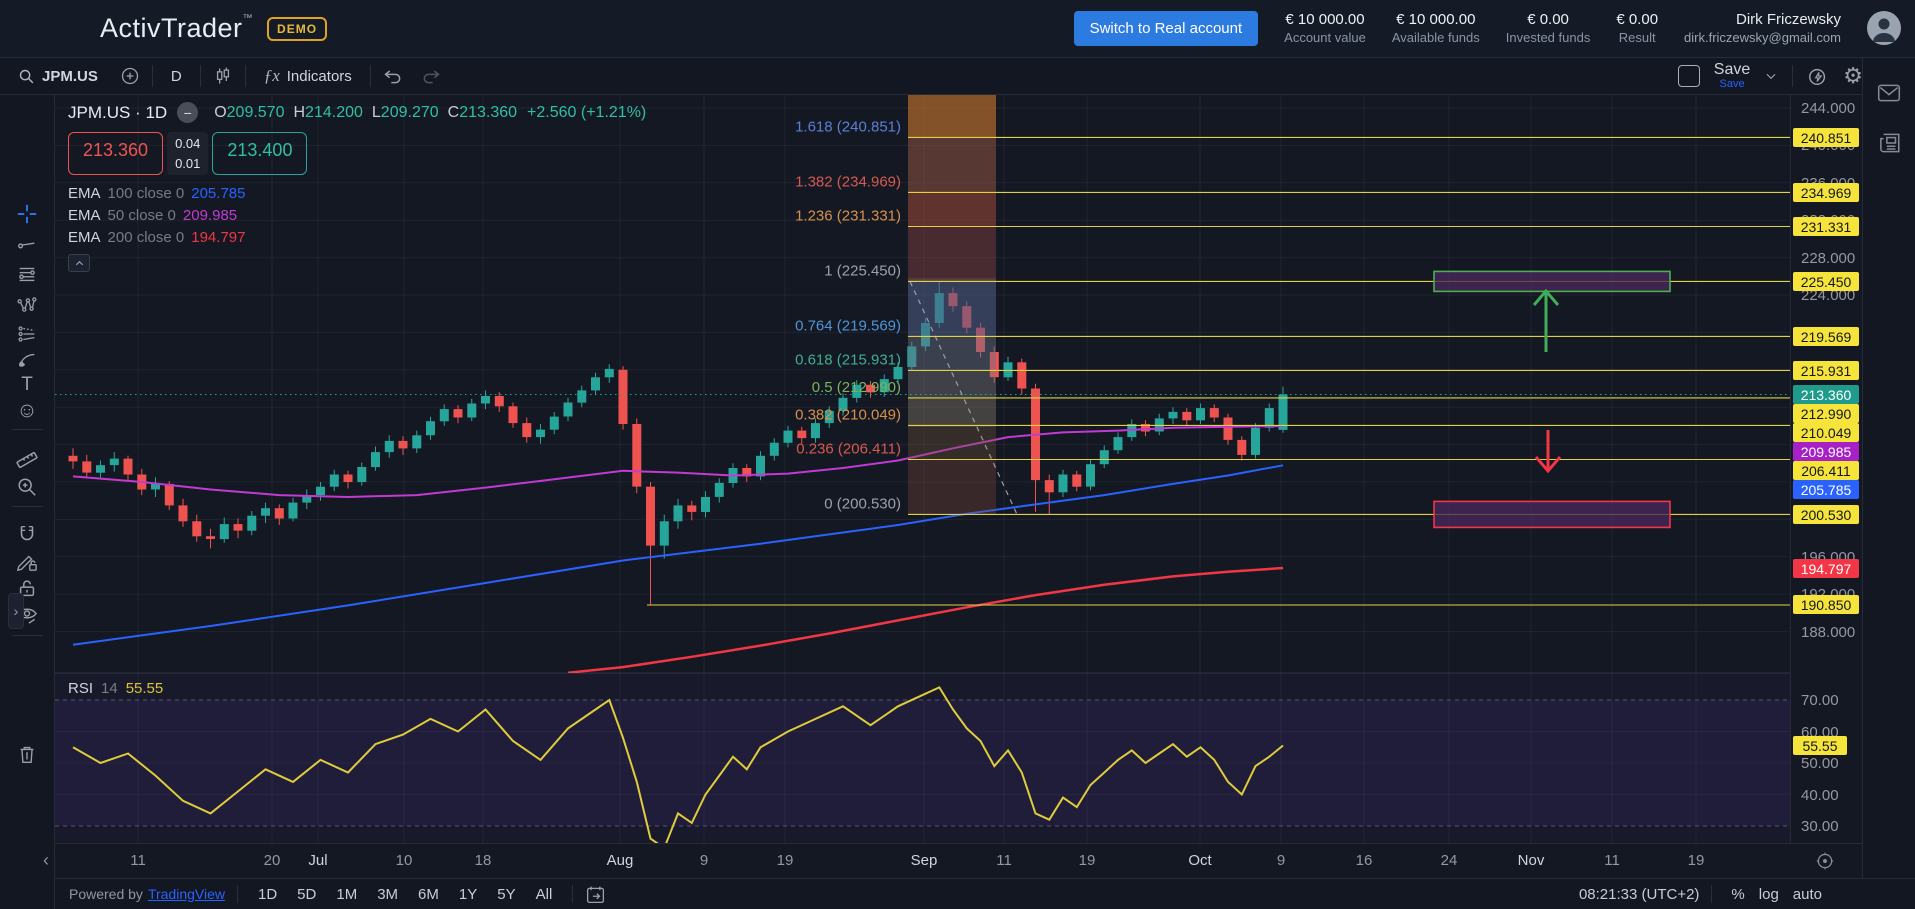 This screenshot has width=1915, height=909. Describe the element at coordinates (27, 216) in the screenshot. I see `crosshair-tool-icon` at that location.